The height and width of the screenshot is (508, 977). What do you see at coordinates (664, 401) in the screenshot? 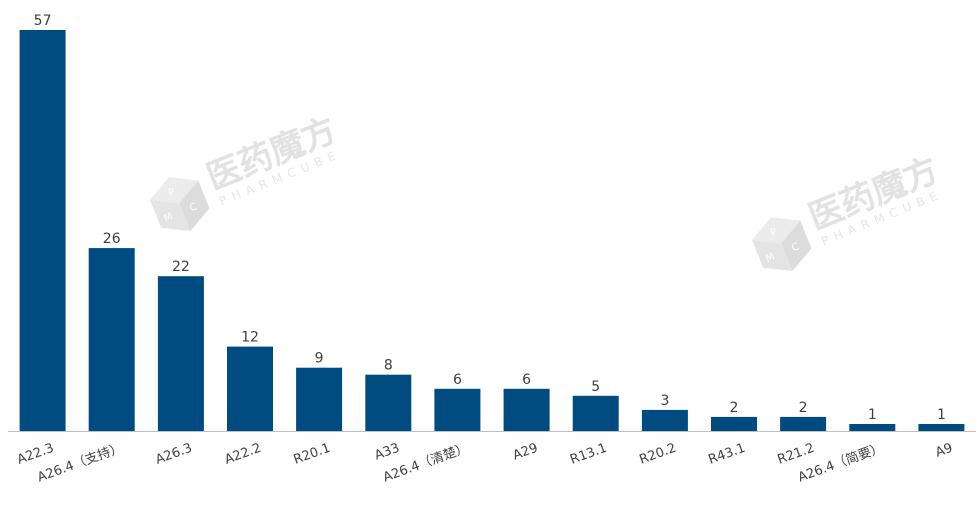
I see `bar-value-label: 3` at bounding box center [664, 401].